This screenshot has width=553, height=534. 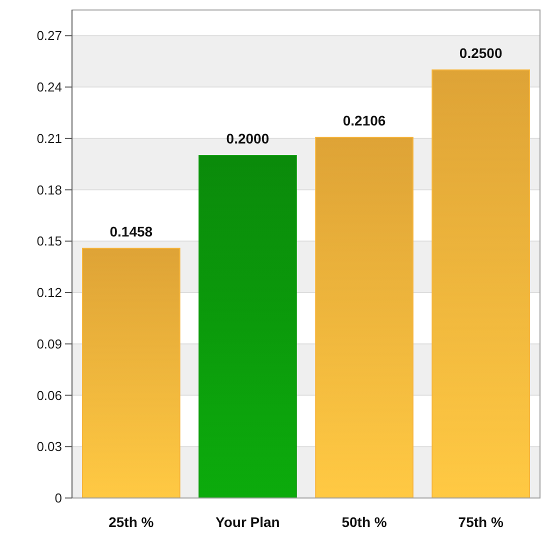 What do you see at coordinates (248, 138) in the screenshot?
I see `data-label: 0.2000` at bounding box center [248, 138].